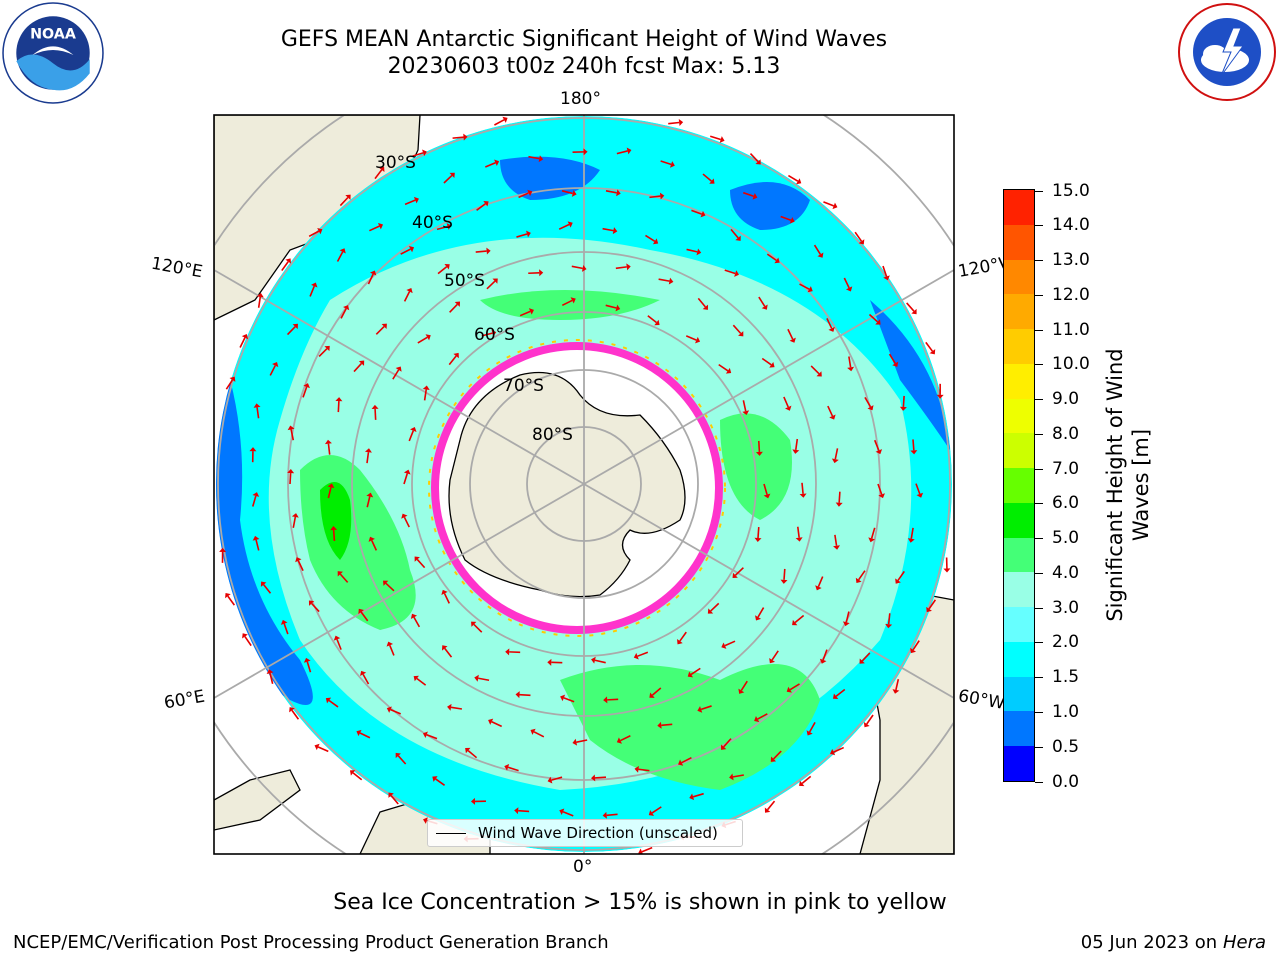 This screenshot has width=1280, height=960. What do you see at coordinates (464, 281) in the screenshot?
I see `lat-label-50s: 50°S` at bounding box center [464, 281].